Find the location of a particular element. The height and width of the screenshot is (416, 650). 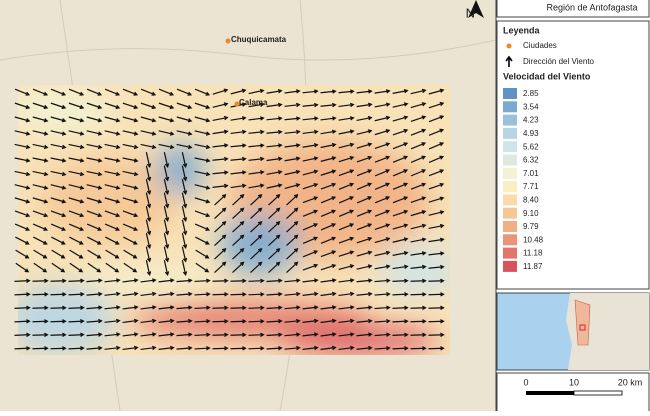

scale-label: 10 is located at coordinates (574, 382).